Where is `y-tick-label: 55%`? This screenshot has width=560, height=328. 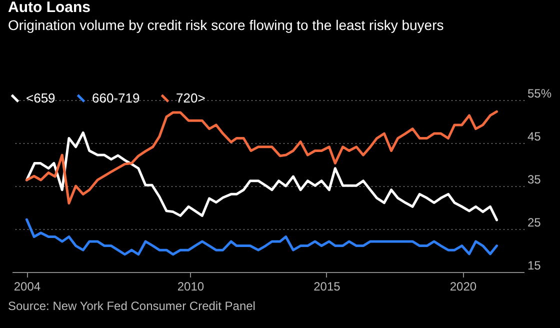 y-tick-label: 55% is located at coordinates (540, 93).